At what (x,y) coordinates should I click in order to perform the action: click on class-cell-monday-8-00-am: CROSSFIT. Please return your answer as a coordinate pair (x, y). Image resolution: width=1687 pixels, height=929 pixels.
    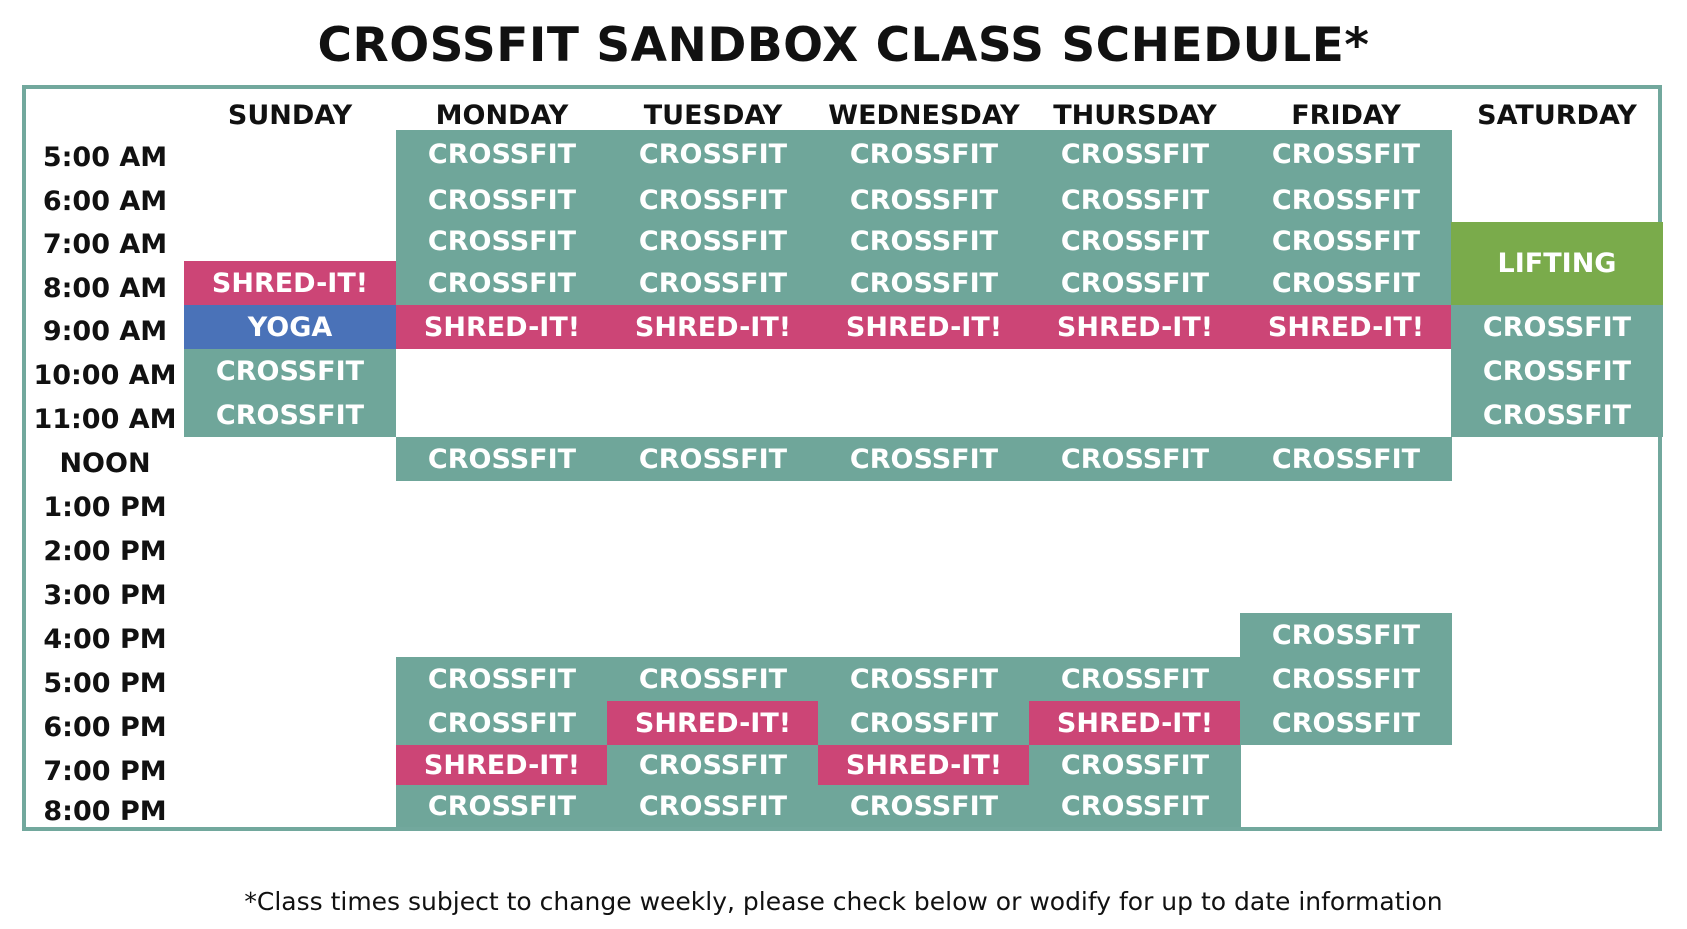
    Looking at the image, I should click on (502, 283).